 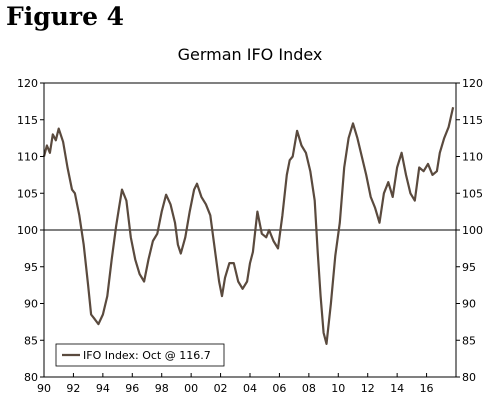 I want to click on y-axis-left: 80 85 90 95 100 105 110 115 120, so click(x=30, y=230).